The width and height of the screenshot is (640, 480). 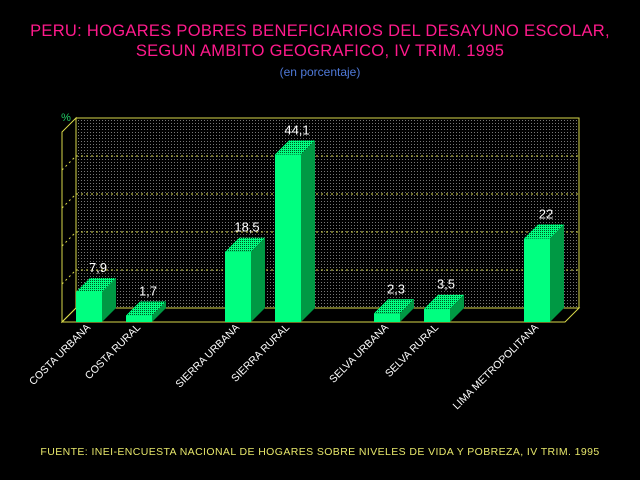 I want to click on data-label: 18,5, so click(x=246, y=227).